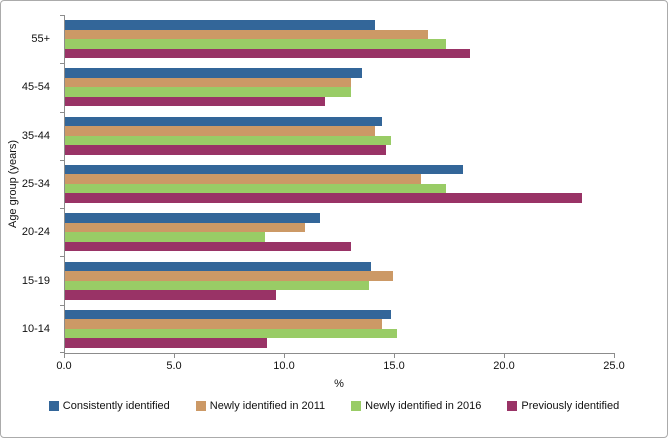 The image size is (668, 438). Describe the element at coordinates (35, 280) in the screenshot. I see `category-label: 15-19` at that location.